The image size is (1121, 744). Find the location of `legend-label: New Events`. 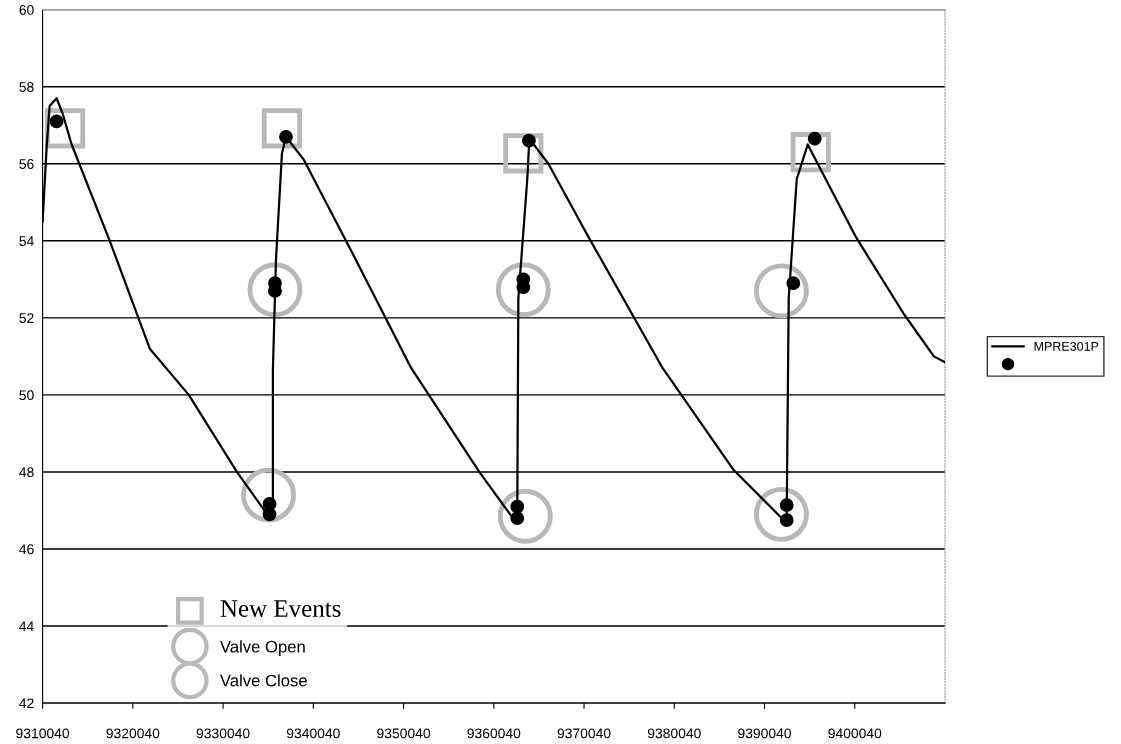

legend-label: New Events is located at coordinates (280, 608).